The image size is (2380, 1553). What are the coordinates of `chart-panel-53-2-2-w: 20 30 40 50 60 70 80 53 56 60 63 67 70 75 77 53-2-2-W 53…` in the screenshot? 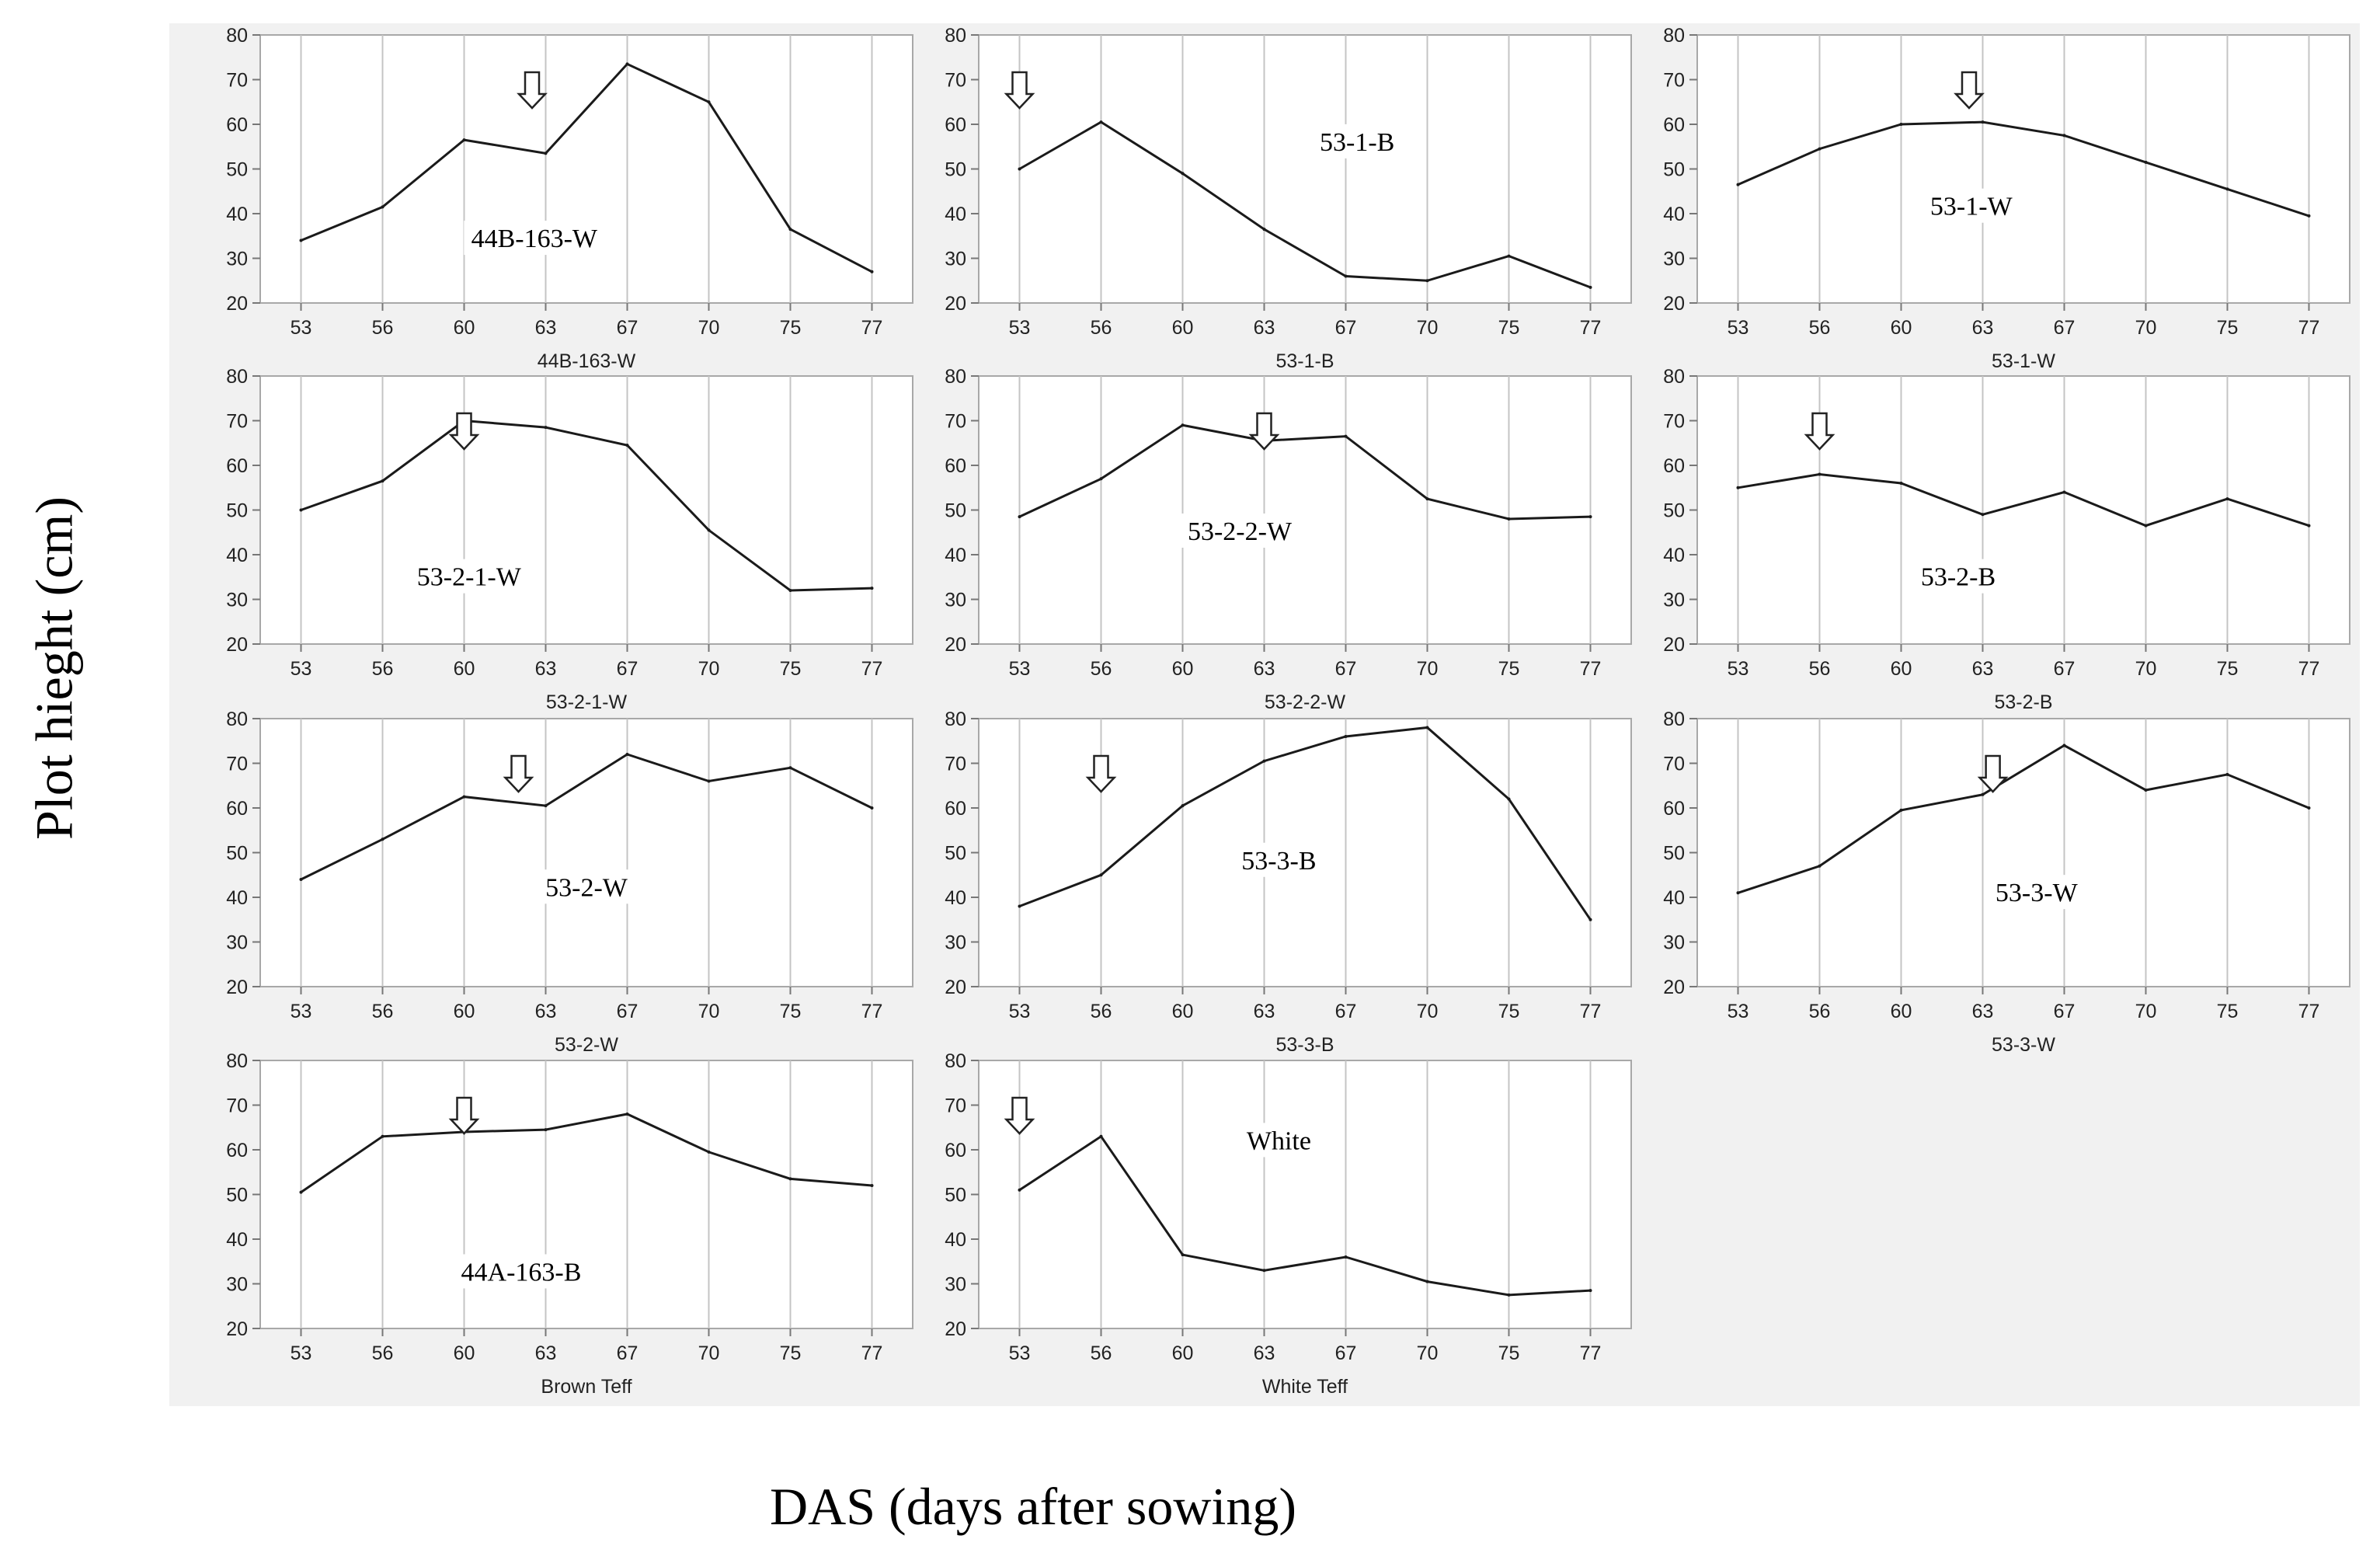 It's located at (1289, 539).